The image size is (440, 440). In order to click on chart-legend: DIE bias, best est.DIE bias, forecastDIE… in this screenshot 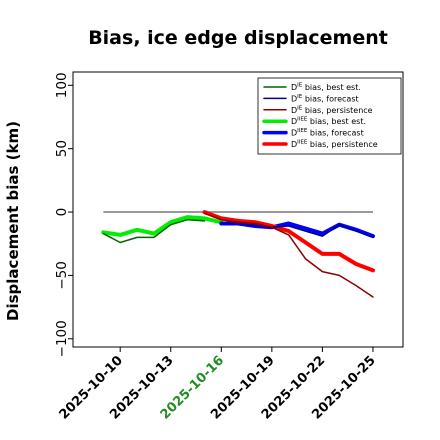, I will do `click(329, 116)`.